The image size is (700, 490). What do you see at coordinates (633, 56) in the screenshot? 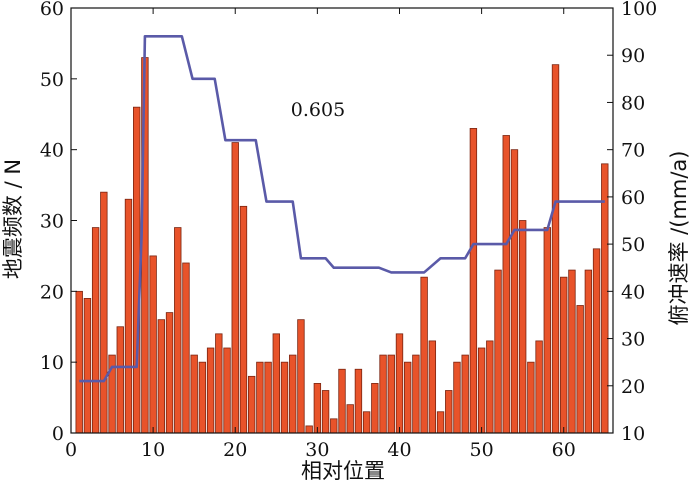
I see `right-y-tick-label-90: 90` at bounding box center [633, 56].